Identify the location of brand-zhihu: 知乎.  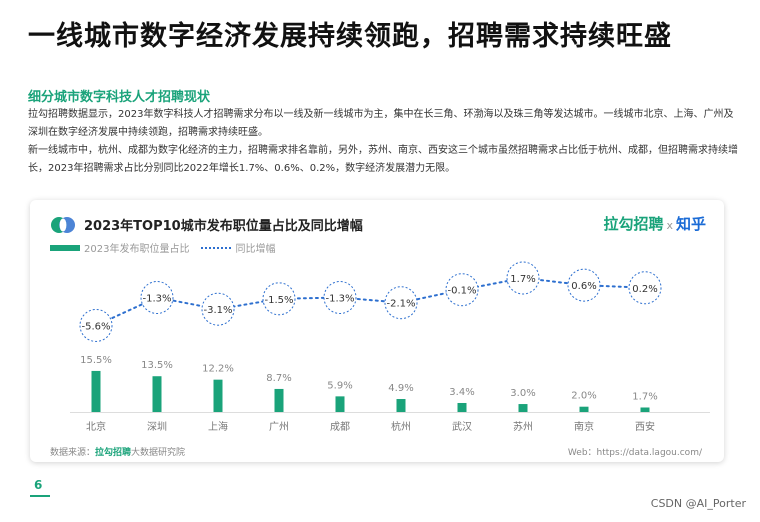
(690, 224).